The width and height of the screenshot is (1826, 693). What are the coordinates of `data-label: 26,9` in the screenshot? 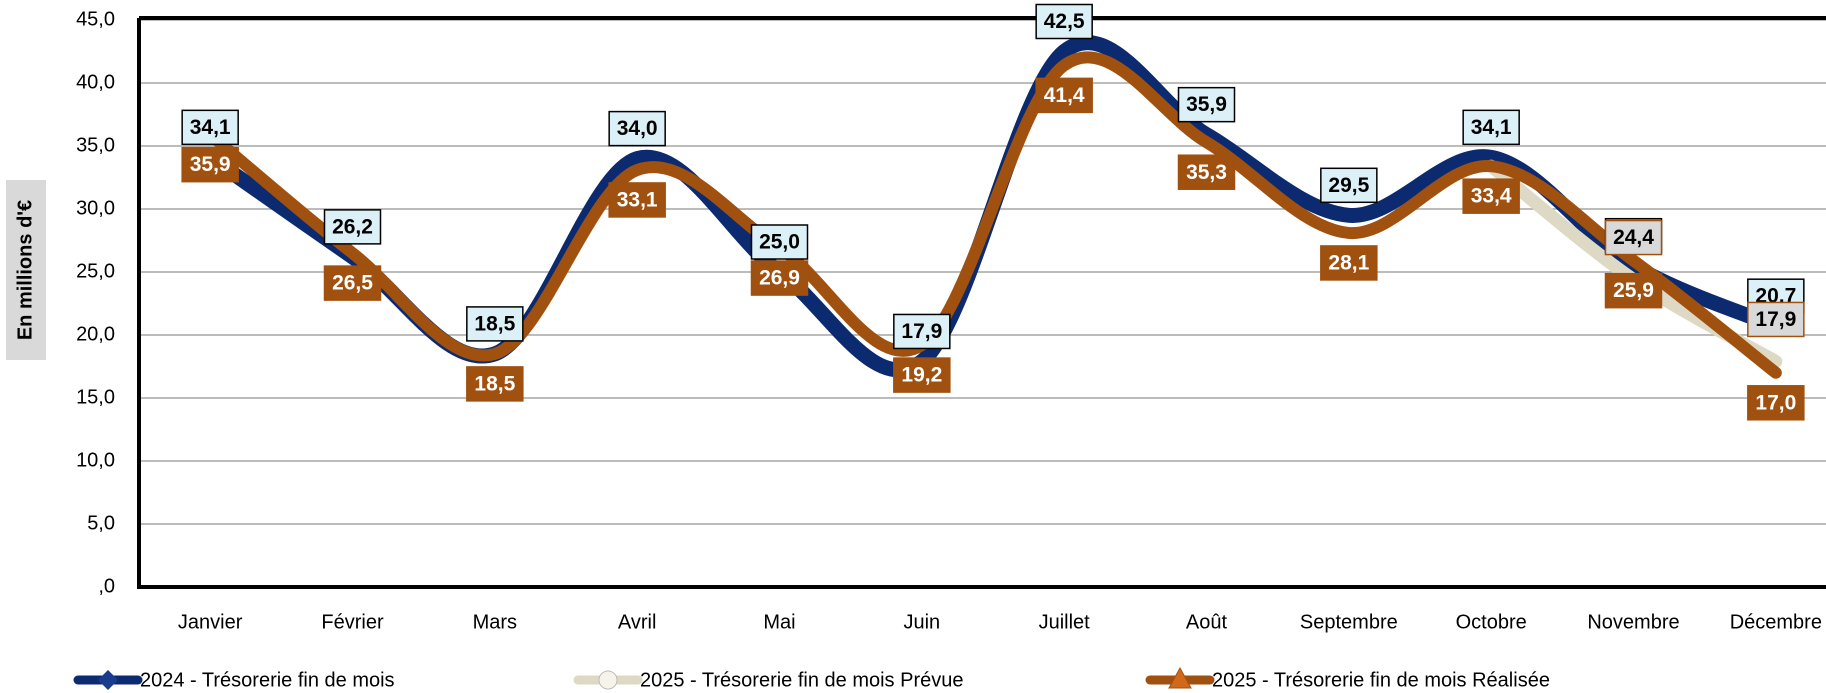 It's located at (779, 278).